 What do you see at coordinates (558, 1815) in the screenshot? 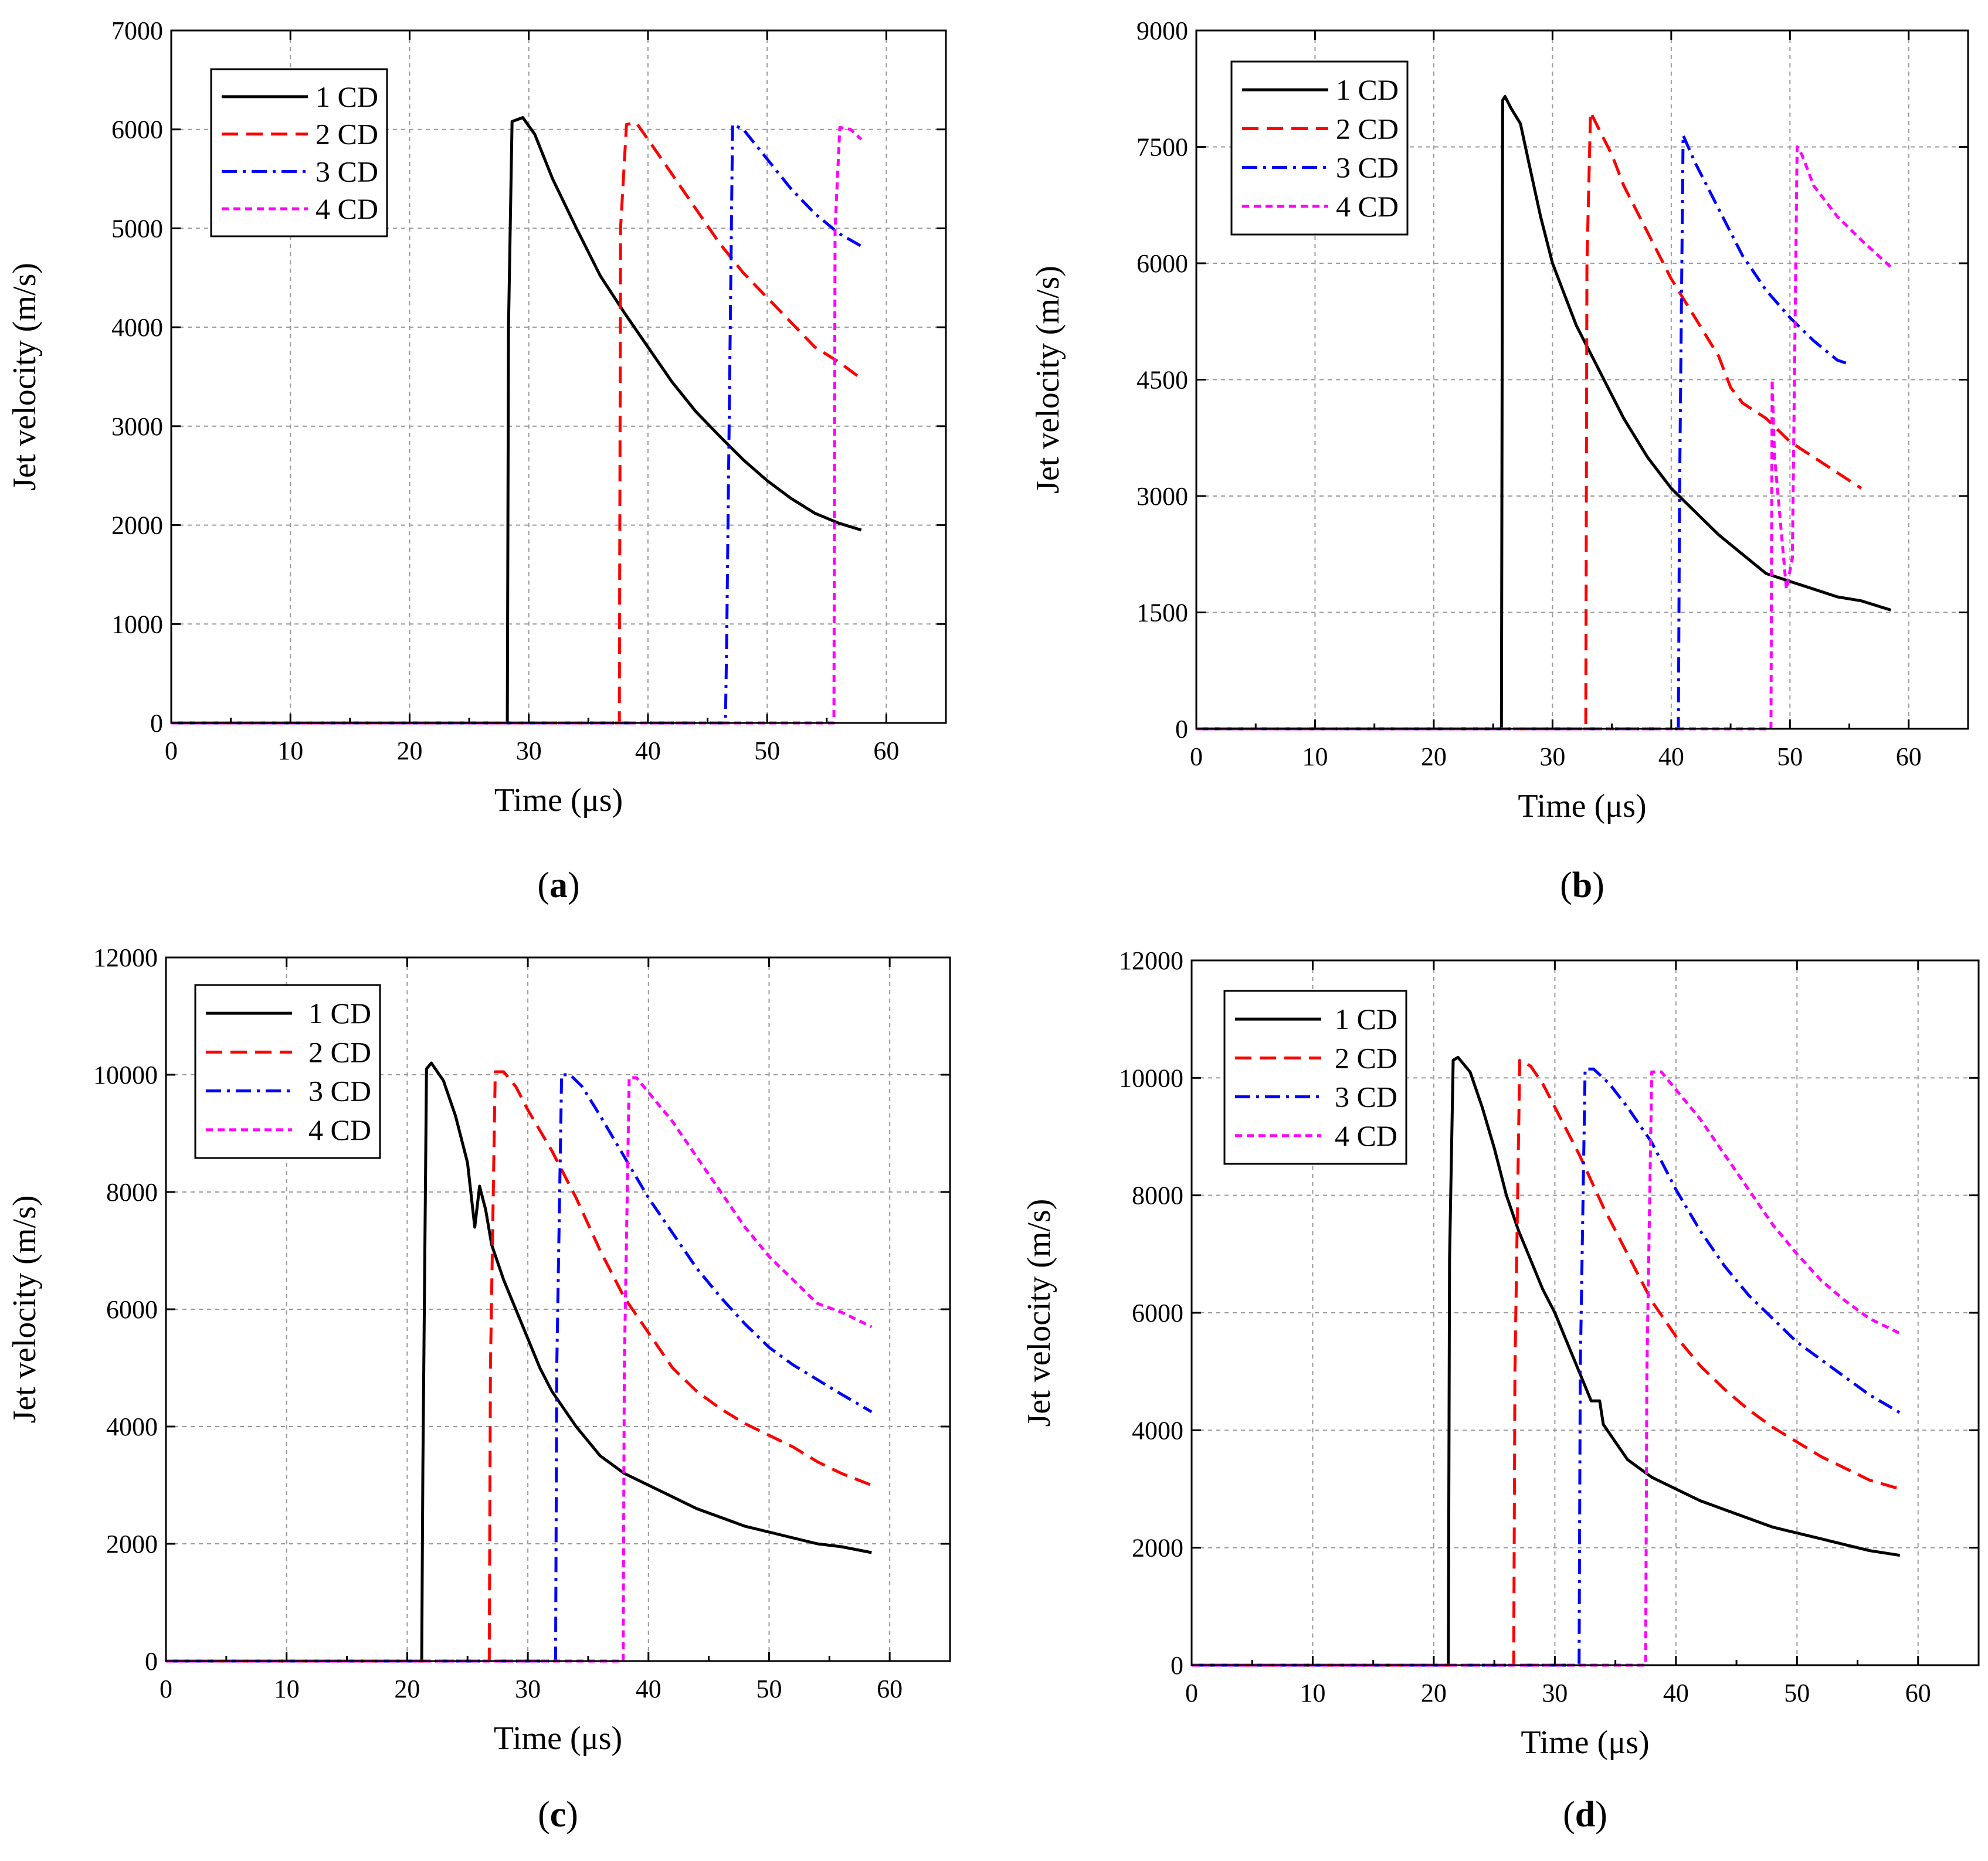
I see `panel-caption: (c)` at bounding box center [558, 1815].